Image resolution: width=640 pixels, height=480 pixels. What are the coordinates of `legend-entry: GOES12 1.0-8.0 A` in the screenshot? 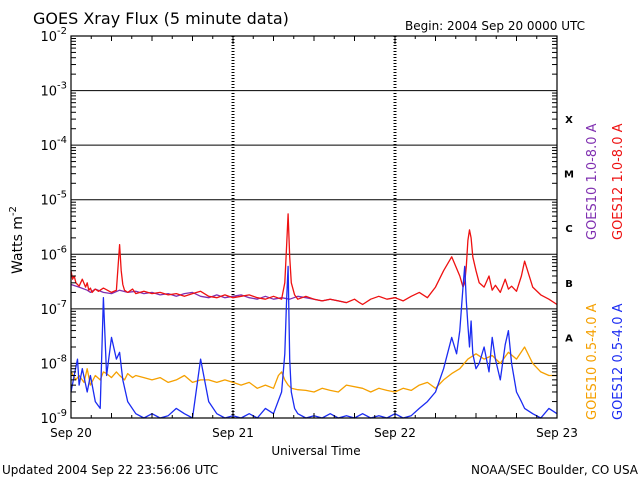 It's located at (618, 181).